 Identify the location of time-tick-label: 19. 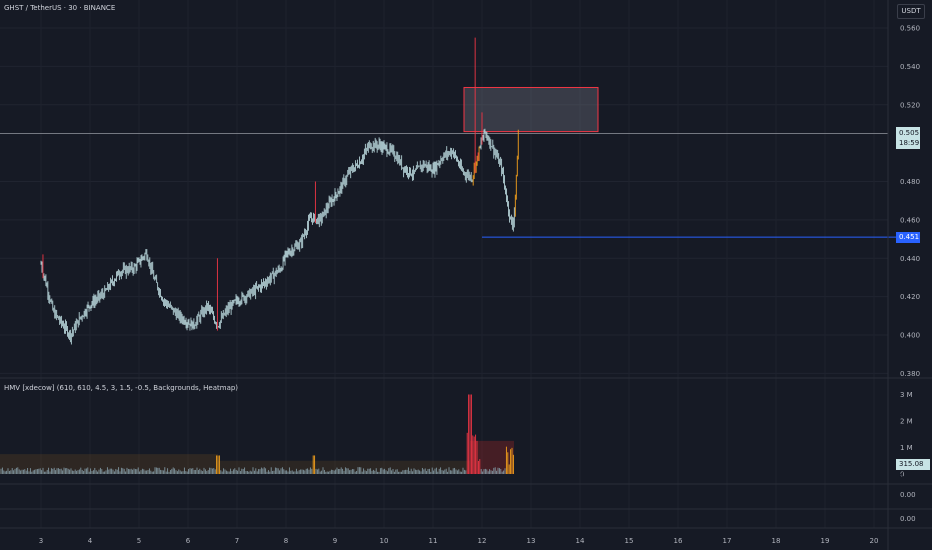
(825, 541).